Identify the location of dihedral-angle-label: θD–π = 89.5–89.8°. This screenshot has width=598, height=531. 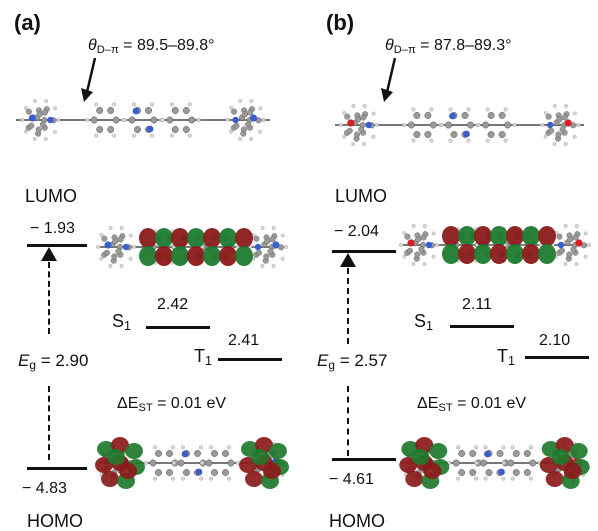
(151, 46).